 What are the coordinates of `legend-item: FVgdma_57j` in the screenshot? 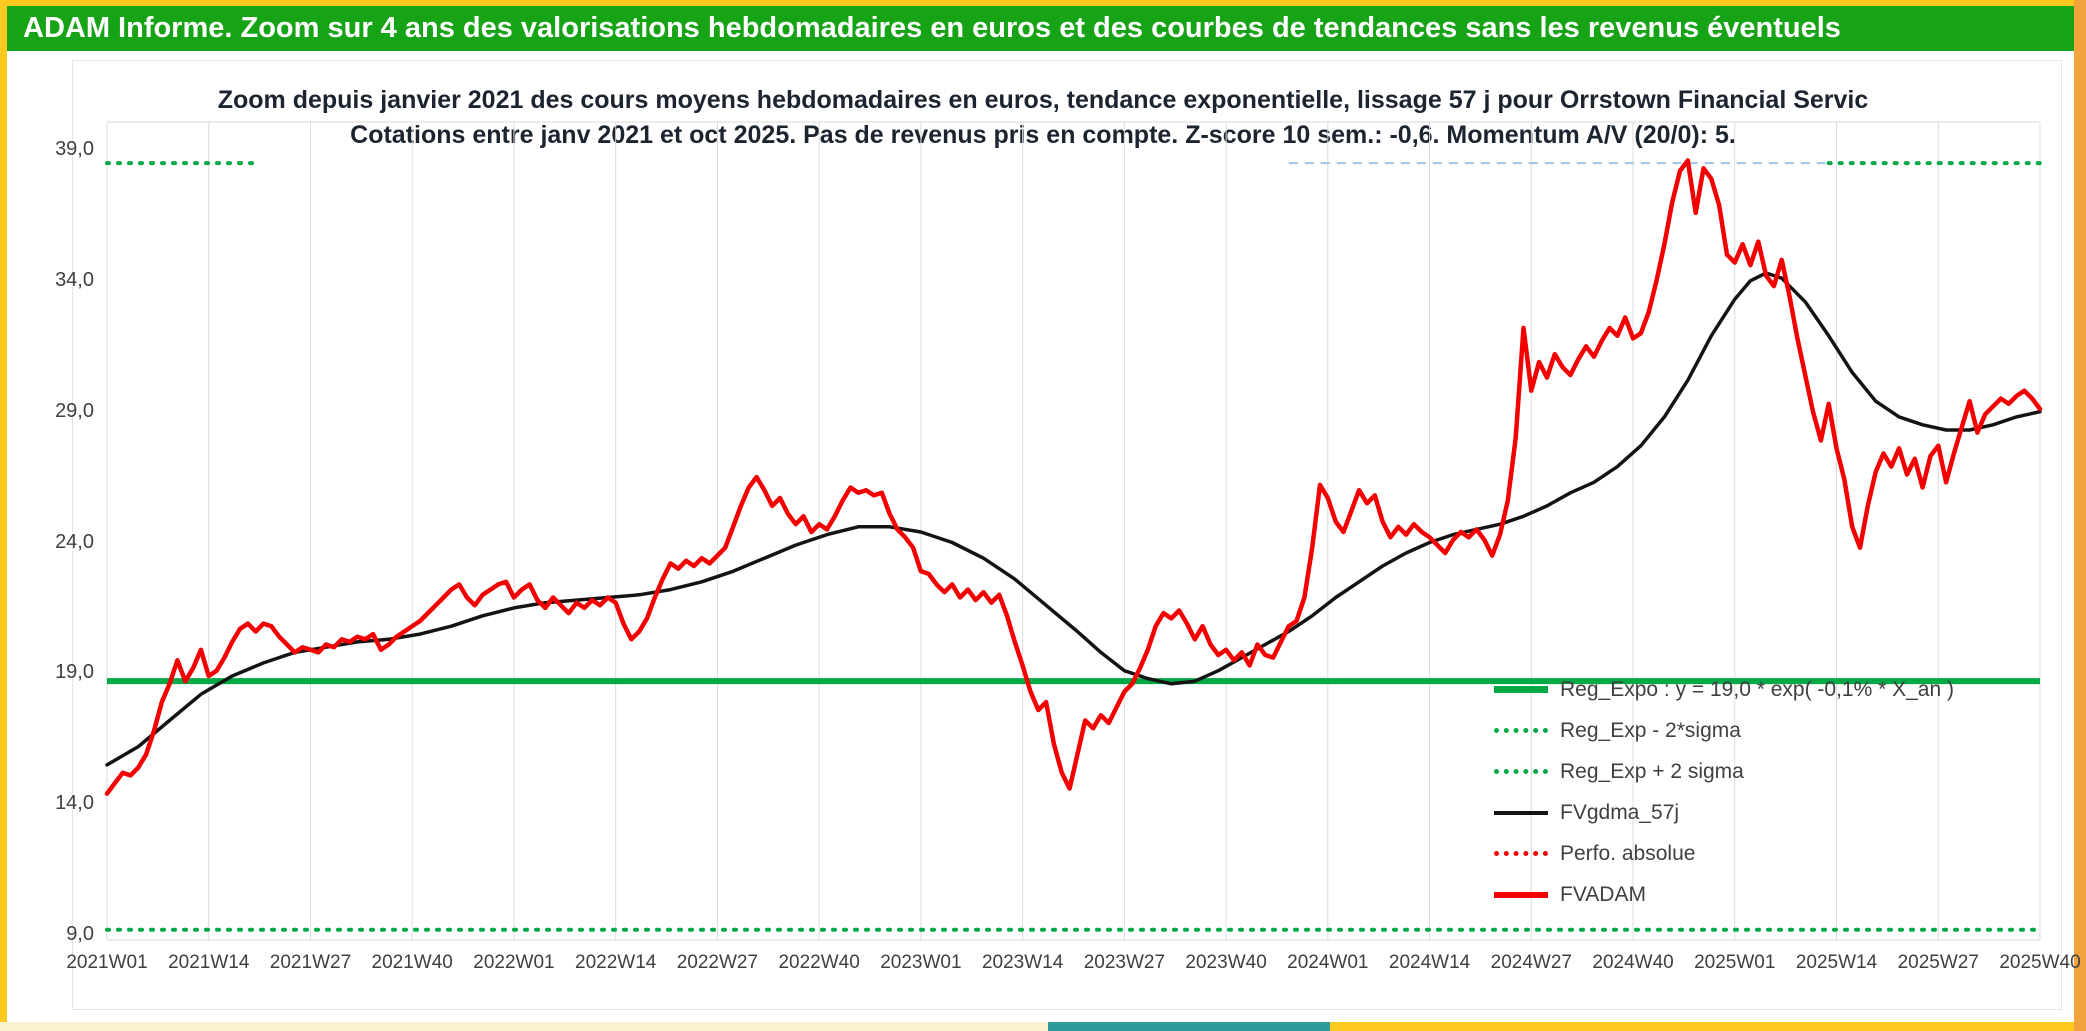 It's located at (1724, 812).